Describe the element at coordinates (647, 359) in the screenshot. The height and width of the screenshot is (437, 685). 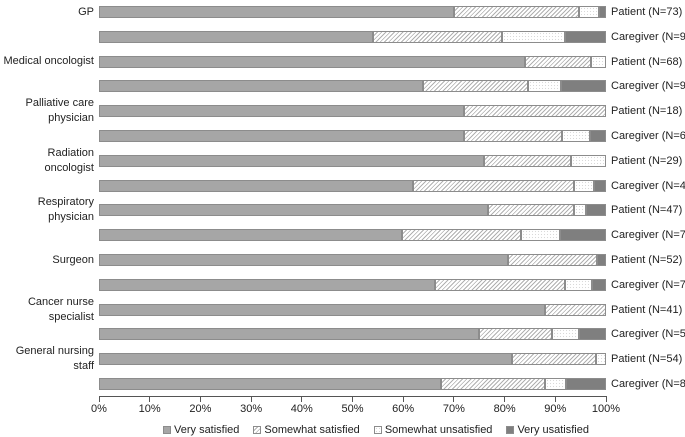
I see `row-label: Patient (N=54)` at that location.